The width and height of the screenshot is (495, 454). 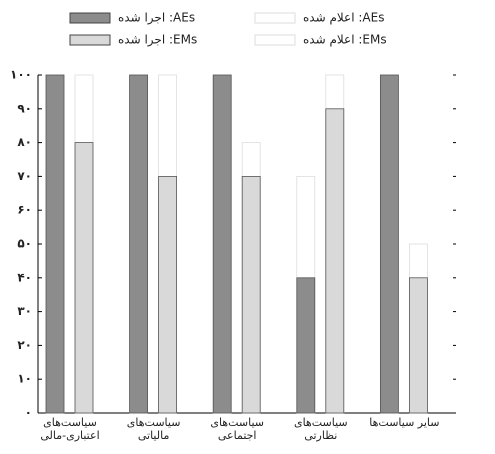 What do you see at coordinates (343, 18) in the screenshot?
I see `legend-label: AEs: اعلام شده` at bounding box center [343, 18].